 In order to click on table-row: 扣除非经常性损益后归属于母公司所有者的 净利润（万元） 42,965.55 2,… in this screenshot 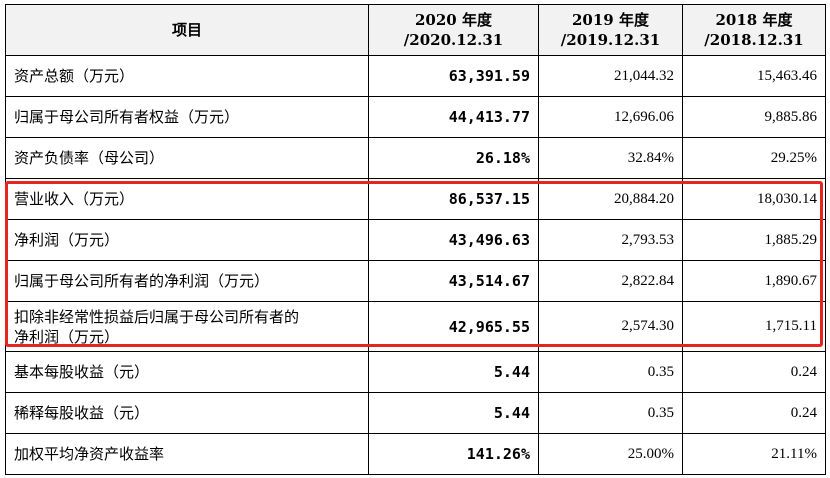, I will do `click(415, 326)`.